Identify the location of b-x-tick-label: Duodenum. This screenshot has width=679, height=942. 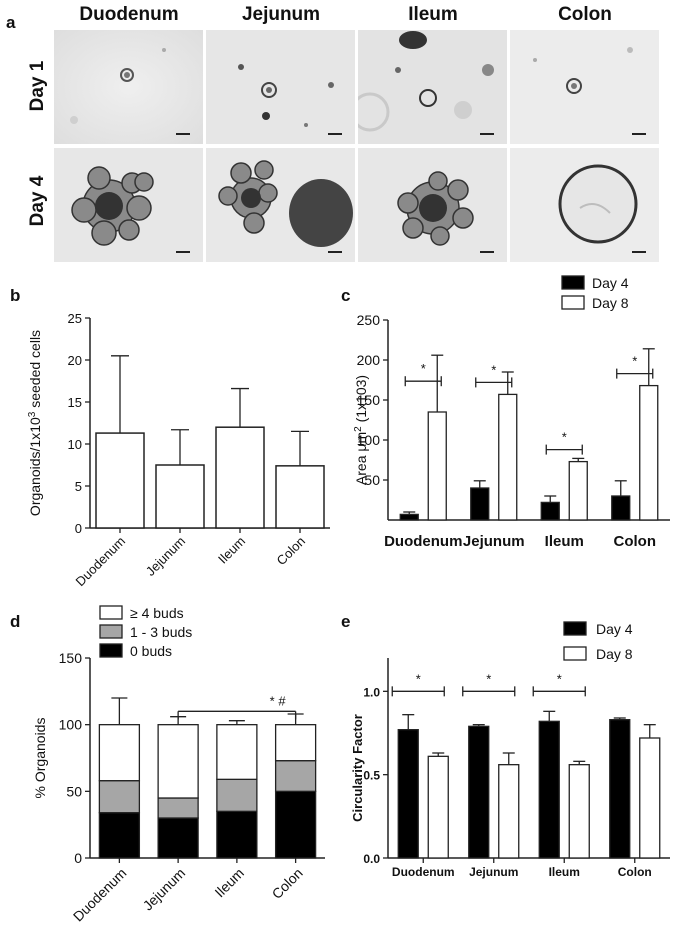
(101, 562).